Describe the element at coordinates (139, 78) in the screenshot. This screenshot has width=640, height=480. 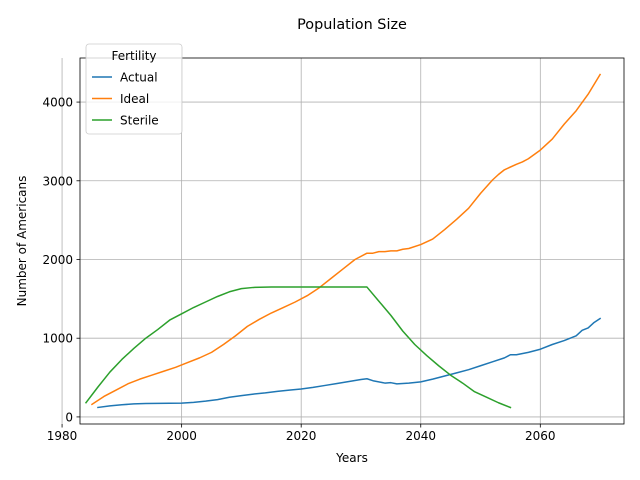
I see `legend-label-actual: Actual` at that location.